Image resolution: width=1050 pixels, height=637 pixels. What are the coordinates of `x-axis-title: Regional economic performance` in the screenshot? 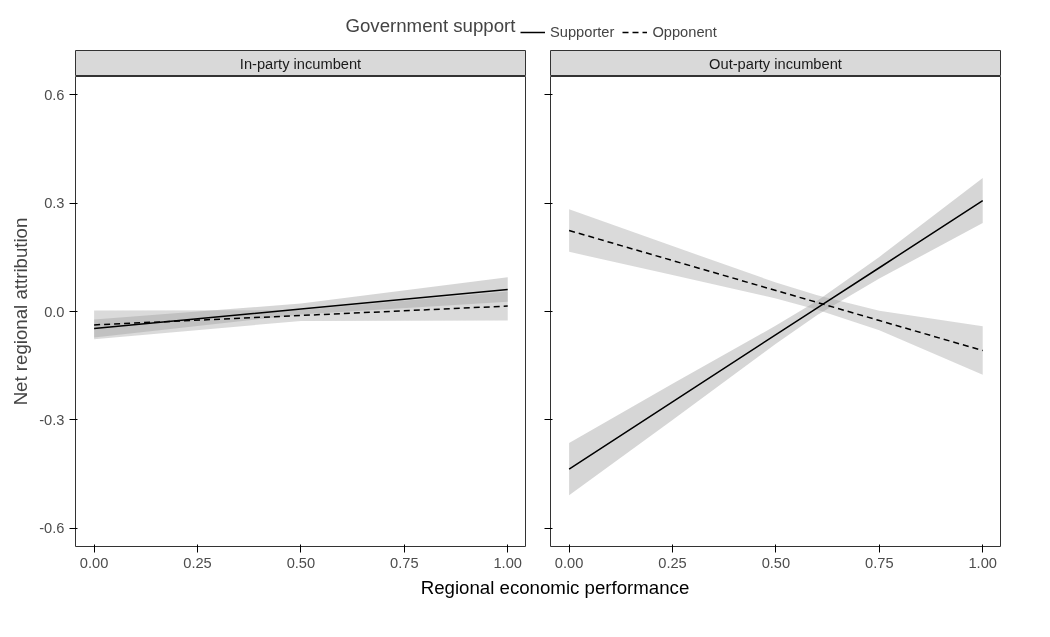 It's located at (555, 588).